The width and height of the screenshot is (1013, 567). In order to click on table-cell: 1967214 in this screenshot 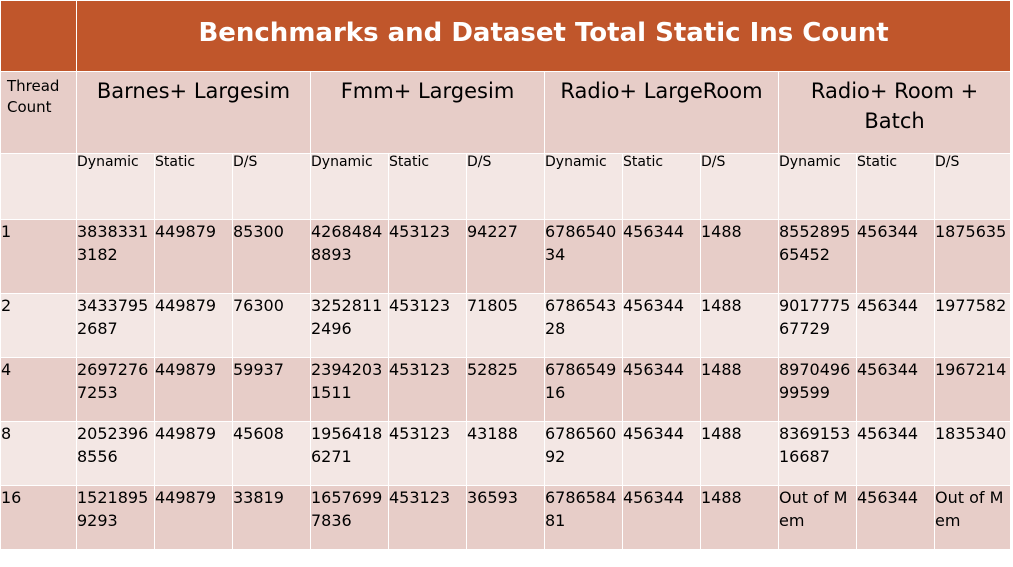, I will do `click(972, 389)`.